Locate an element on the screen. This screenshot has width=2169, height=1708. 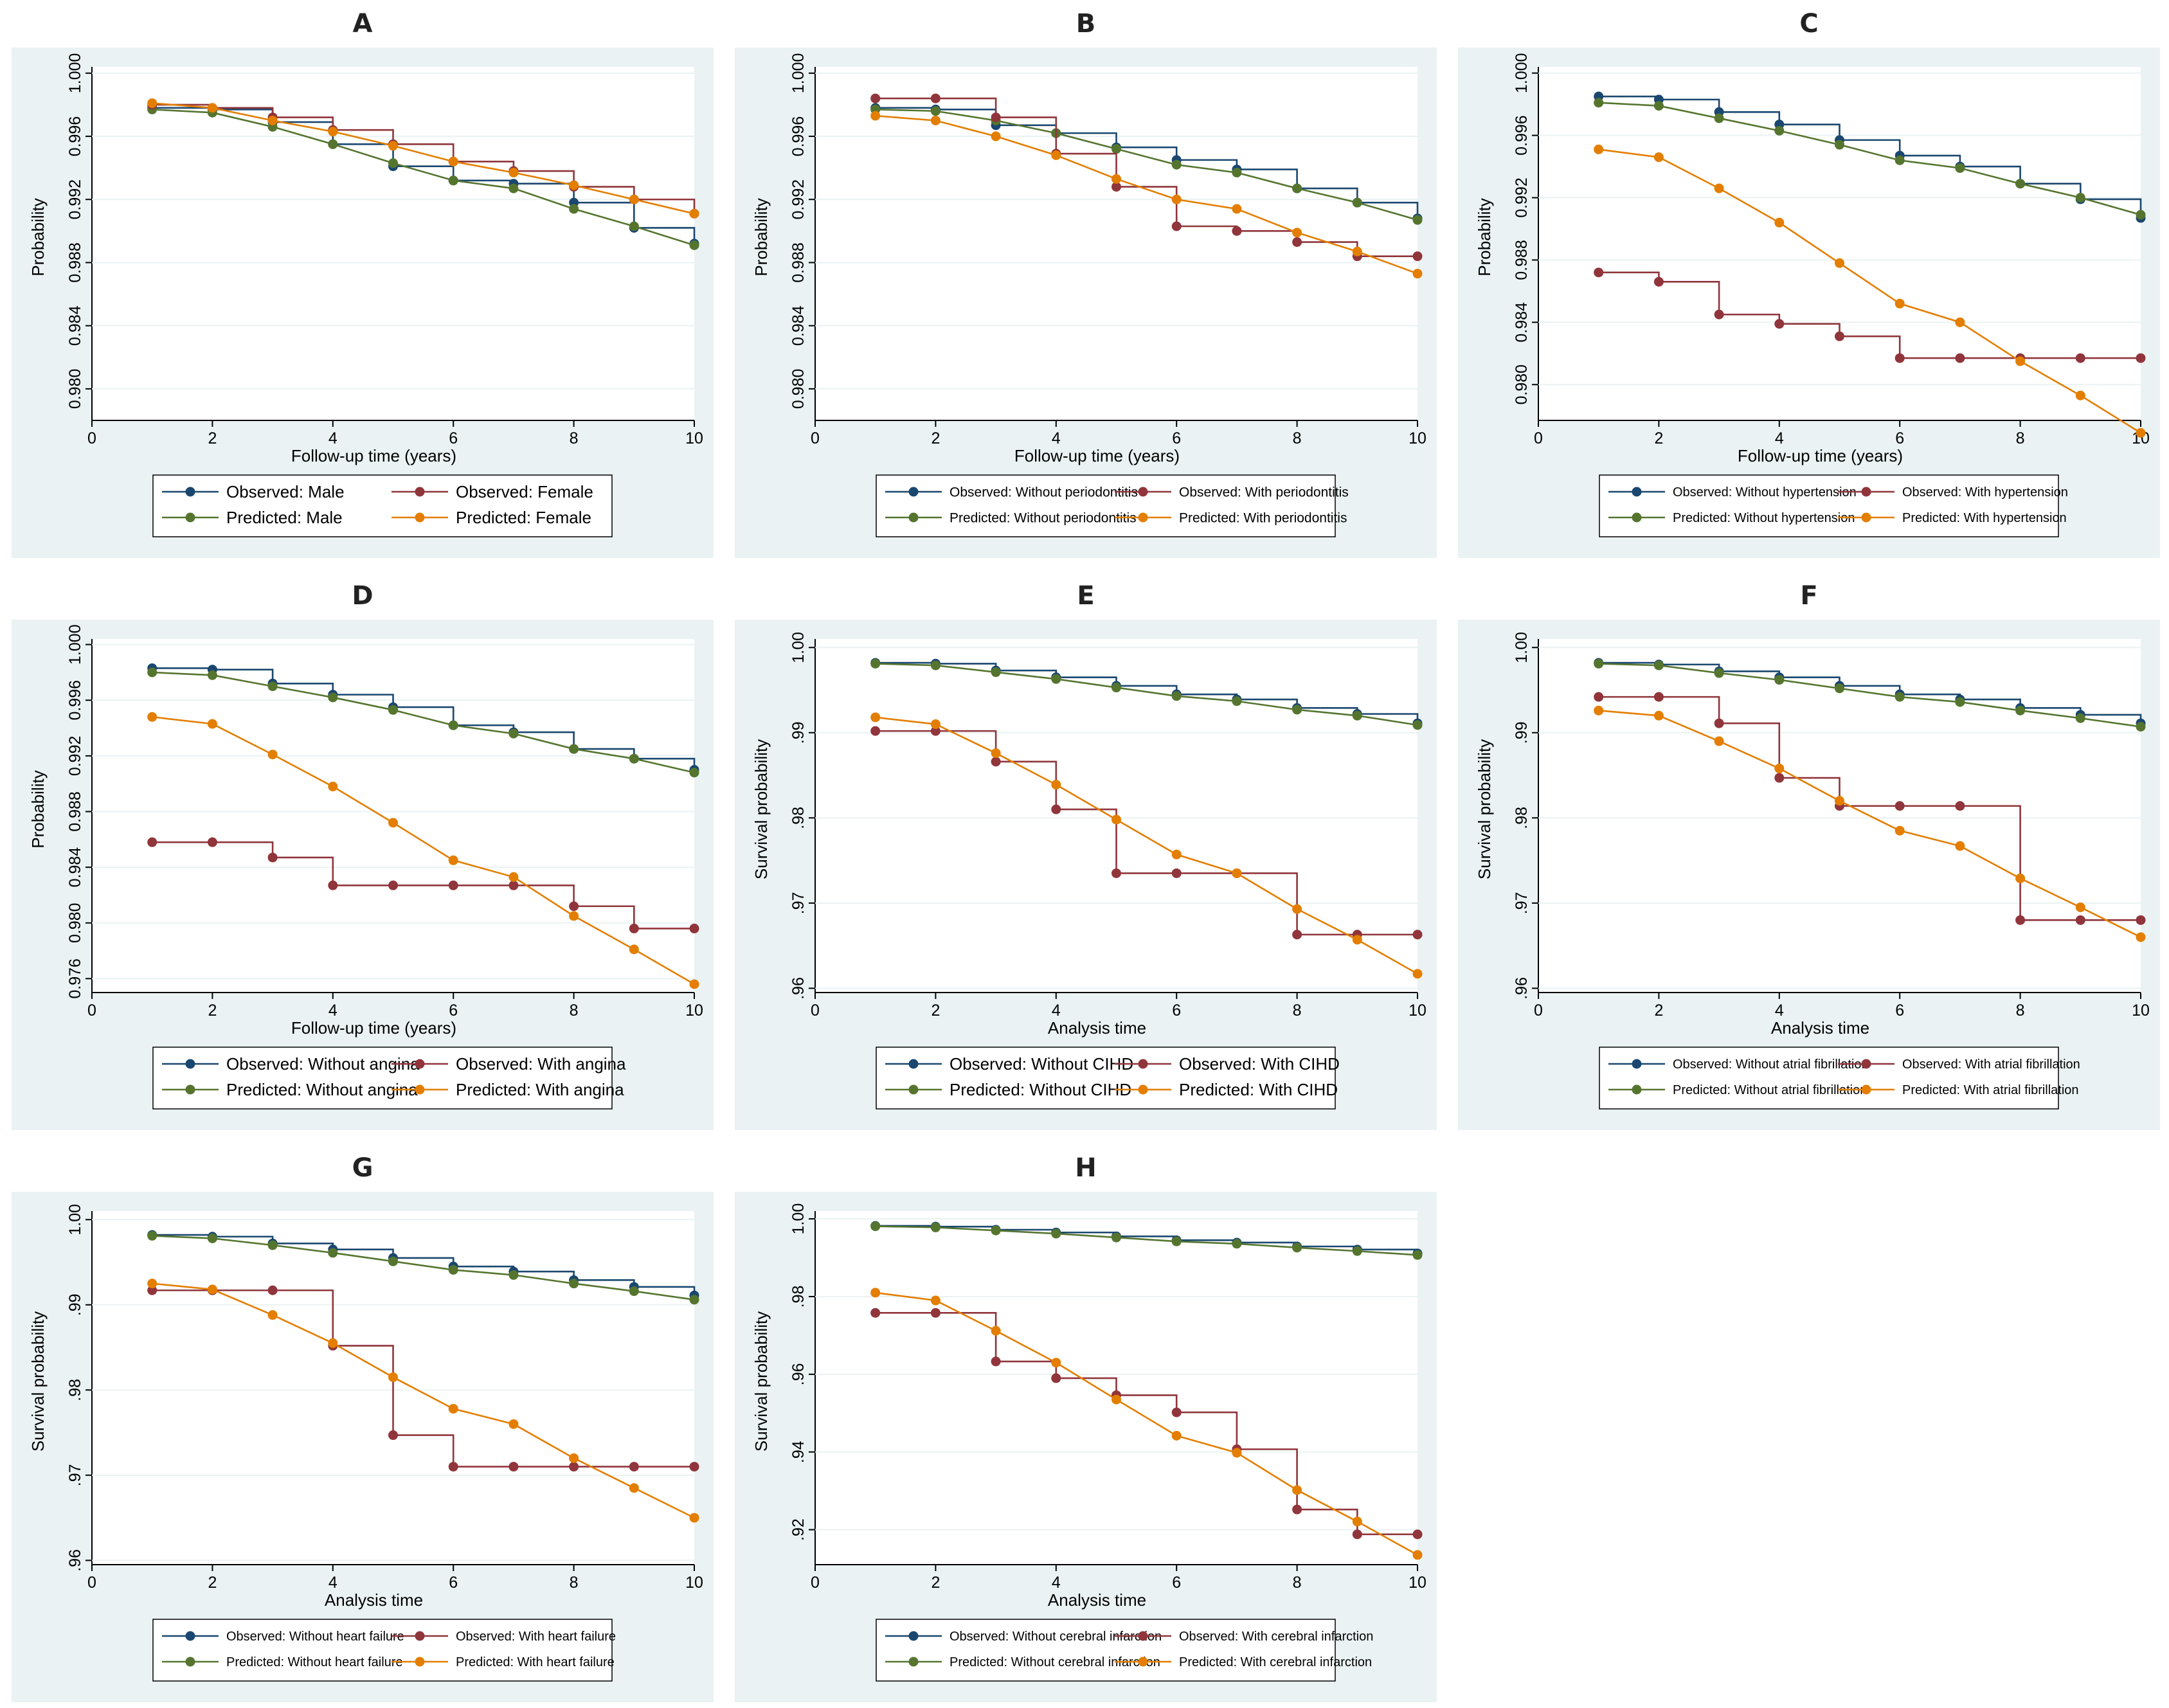
y-tick-label: 0.984 is located at coordinates (75, 868).